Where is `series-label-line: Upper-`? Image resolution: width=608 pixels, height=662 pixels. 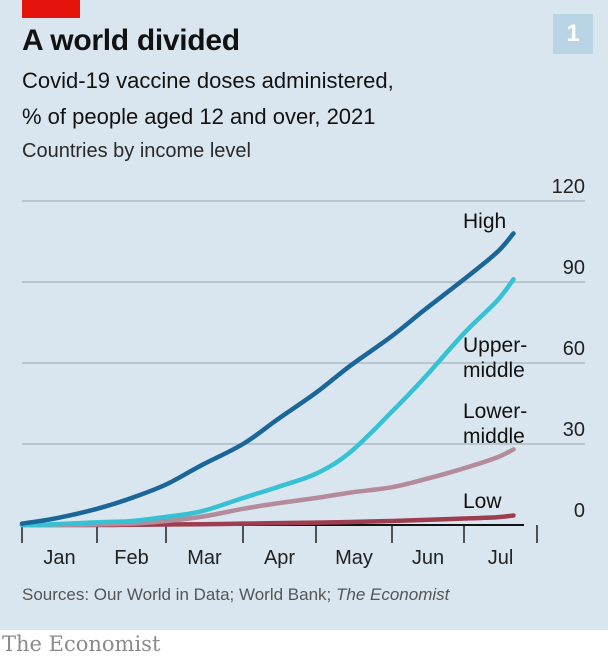 series-label-line: Upper- is located at coordinates (495, 345).